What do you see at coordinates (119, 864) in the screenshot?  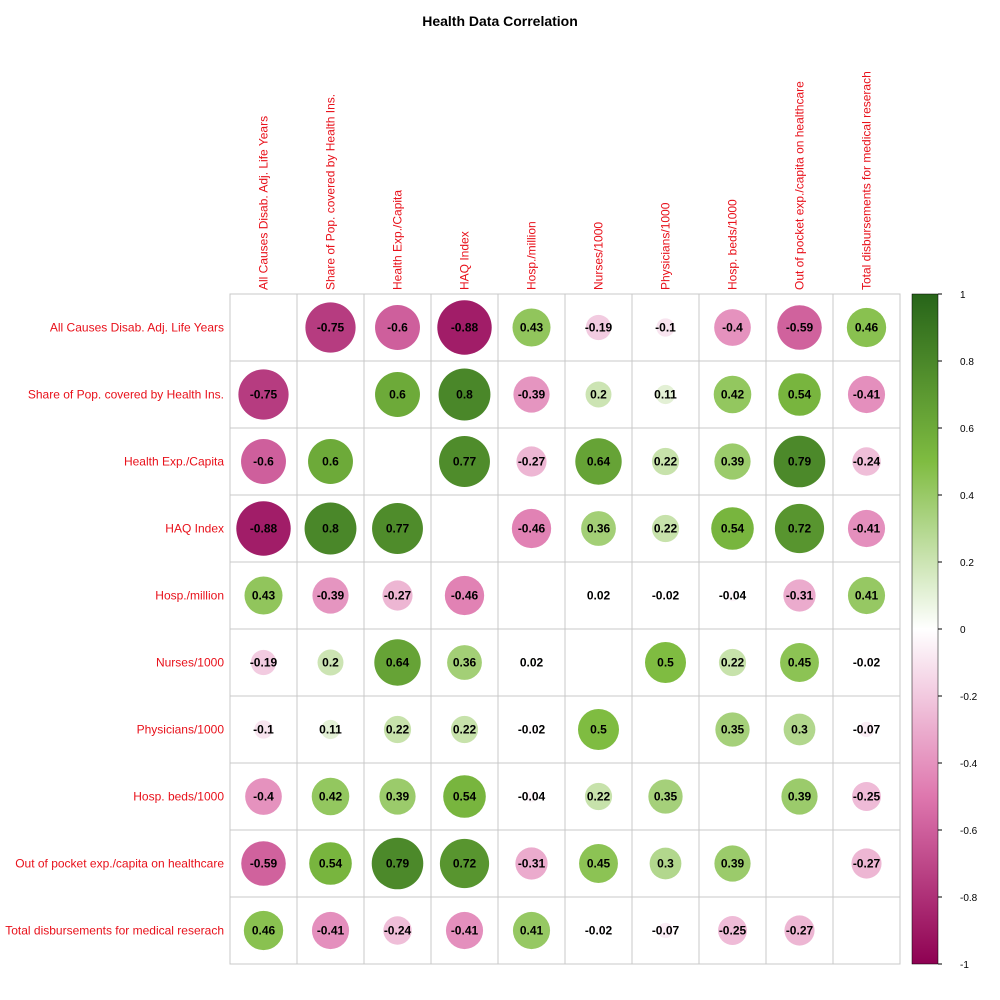 I see `row-label: Out of pocket exp./capita on healthcare` at bounding box center [119, 864].